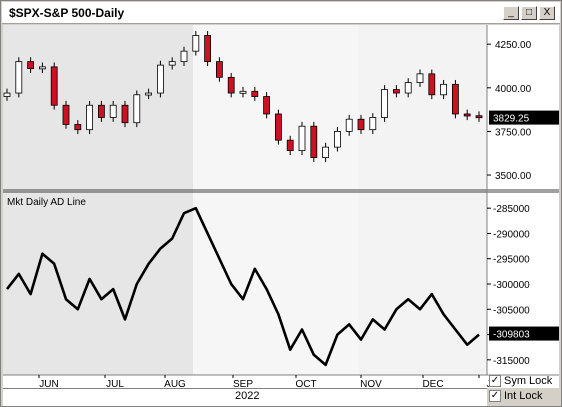 The height and width of the screenshot is (407, 562). I want to click on price-tick-label: 3500.00, so click(513, 176).